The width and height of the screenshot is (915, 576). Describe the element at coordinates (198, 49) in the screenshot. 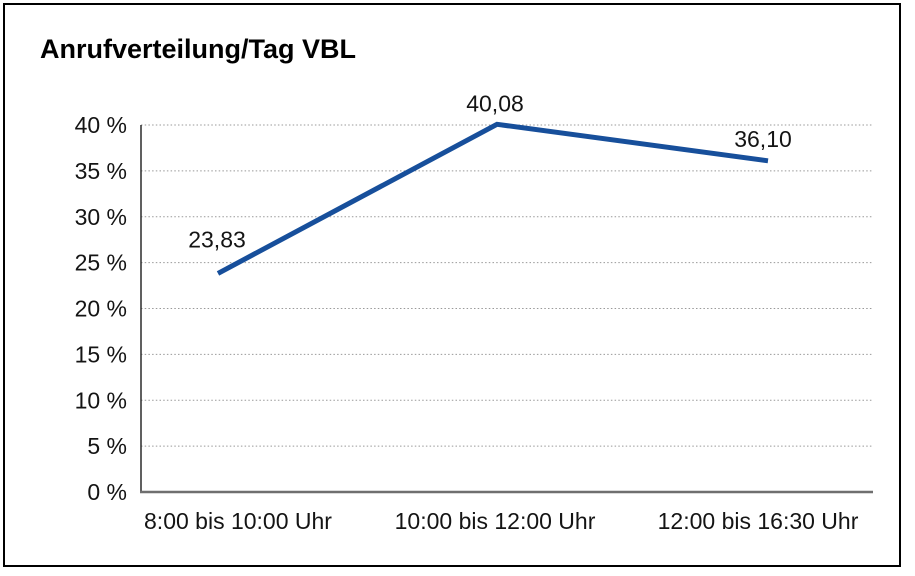

I see `chart-title: Anrufverteilung/Tag VBL` at that location.